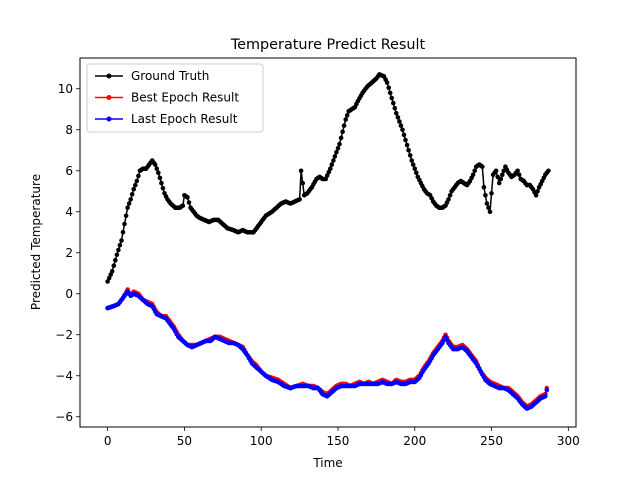 This screenshot has height=484, width=640. What do you see at coordinates (328, 45) in the screenshot?
I see `chart-title: Temperature Predict Result` at bounding box center [328, 45].